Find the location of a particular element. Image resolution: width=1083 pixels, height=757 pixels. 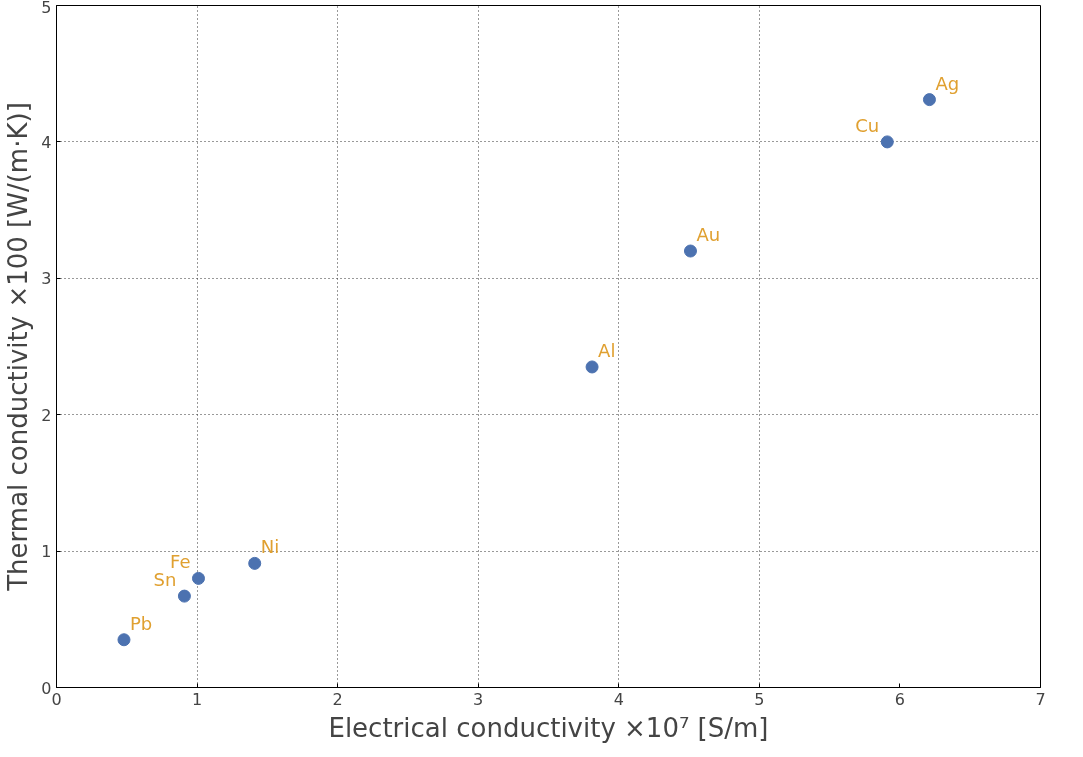

annotation: Cu is located at coordinates (867, 125).